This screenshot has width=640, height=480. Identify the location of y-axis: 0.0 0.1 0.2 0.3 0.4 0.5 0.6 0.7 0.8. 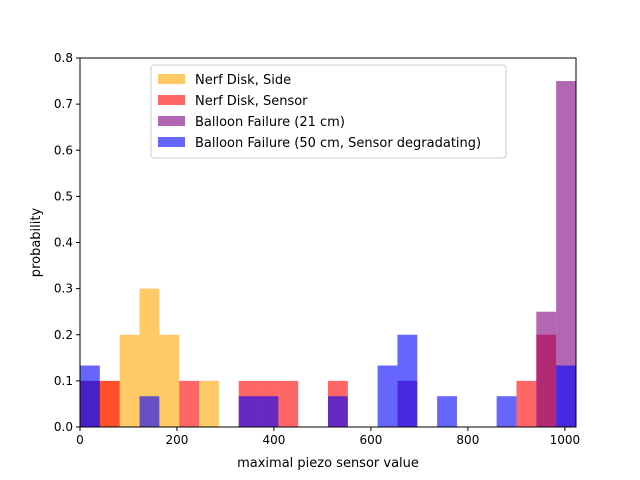
(67, 242).